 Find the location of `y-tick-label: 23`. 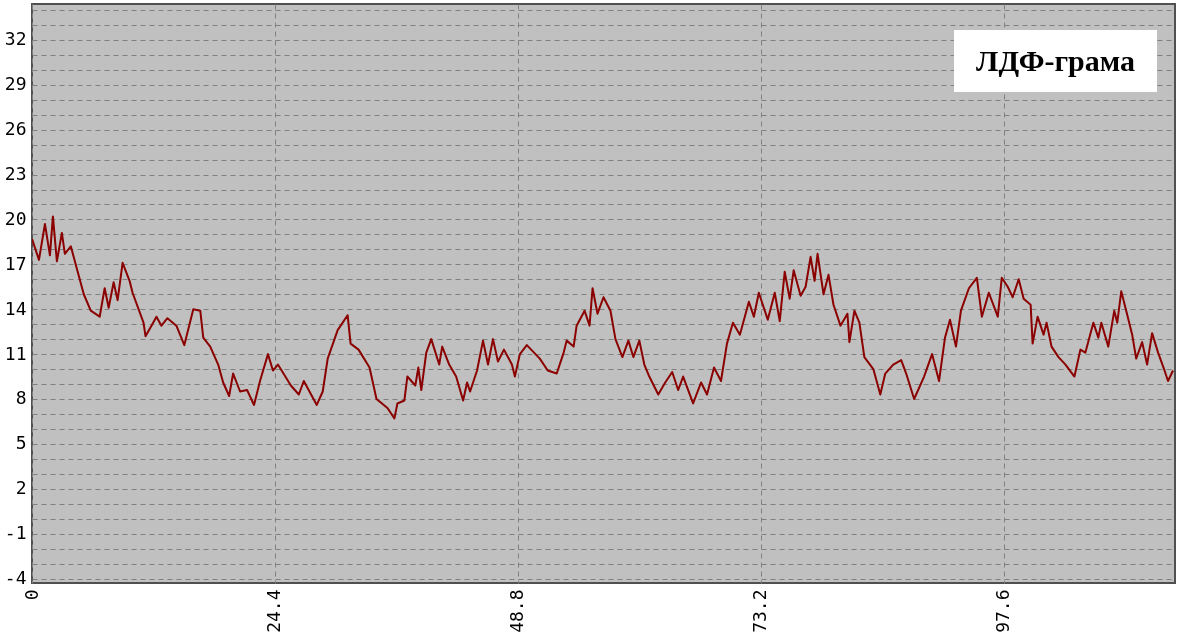

y-tick-label: 23 is located at coordinates (15, 174).